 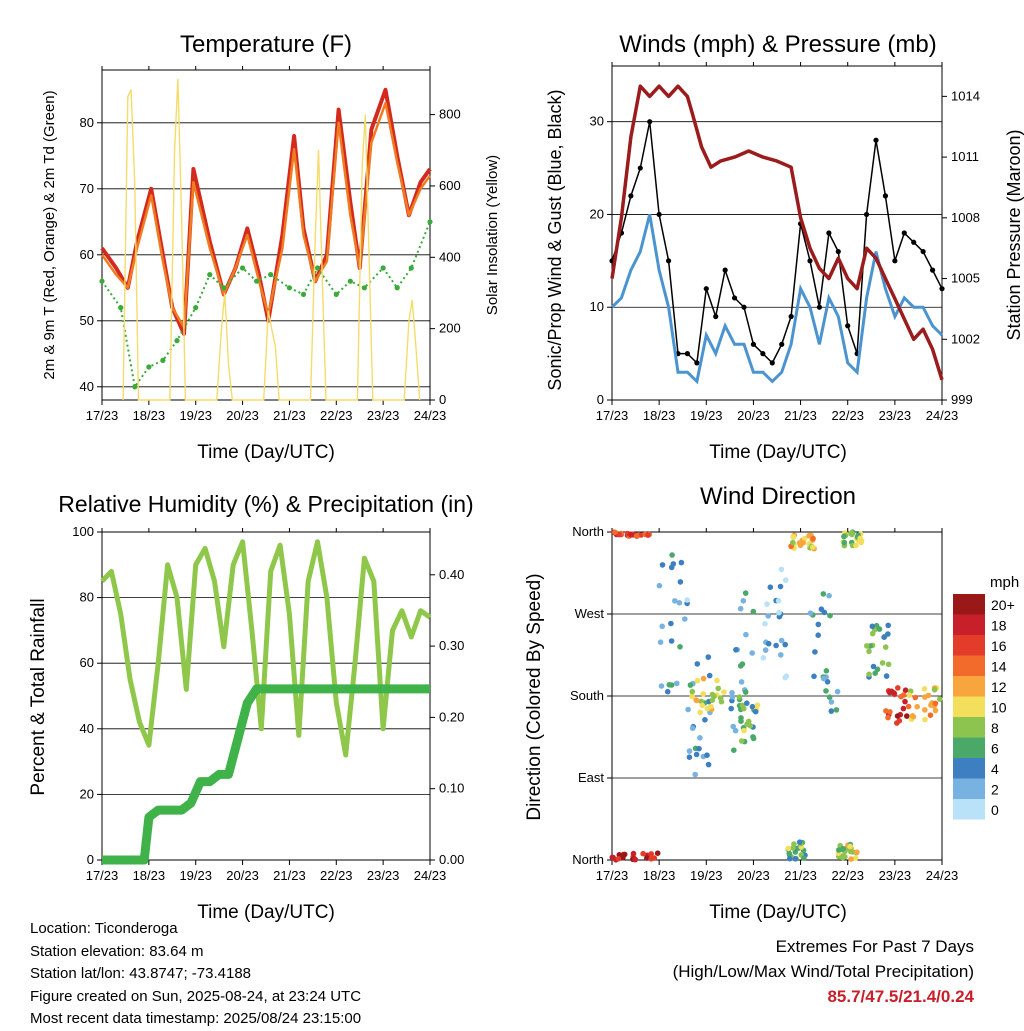 What do you see at coordinates (900, 996) in the screenshot?
I see `extremes-values: 85.7/47.5/21.4/0.24` at bounding box center [900, 996].